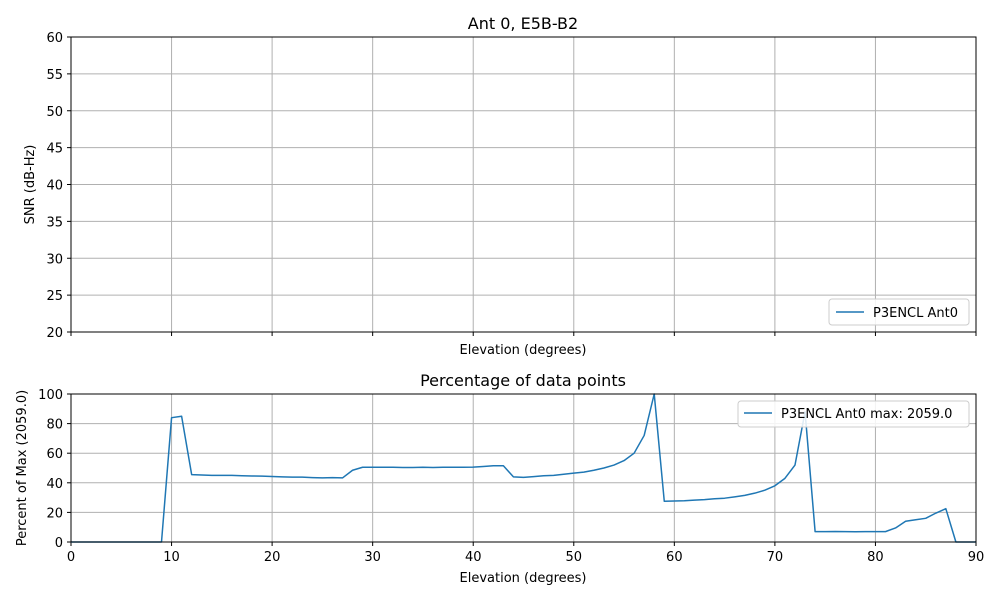  Describe the element at coordinates (272, 557) in the screenshot. I see `percentage-x-tick-label: 20` at that location.